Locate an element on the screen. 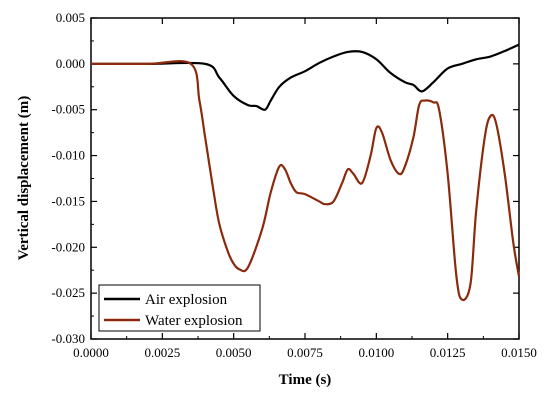 The image size is (550, 402). y-tick-label: -0.015 is located at coordinates (68, 200).